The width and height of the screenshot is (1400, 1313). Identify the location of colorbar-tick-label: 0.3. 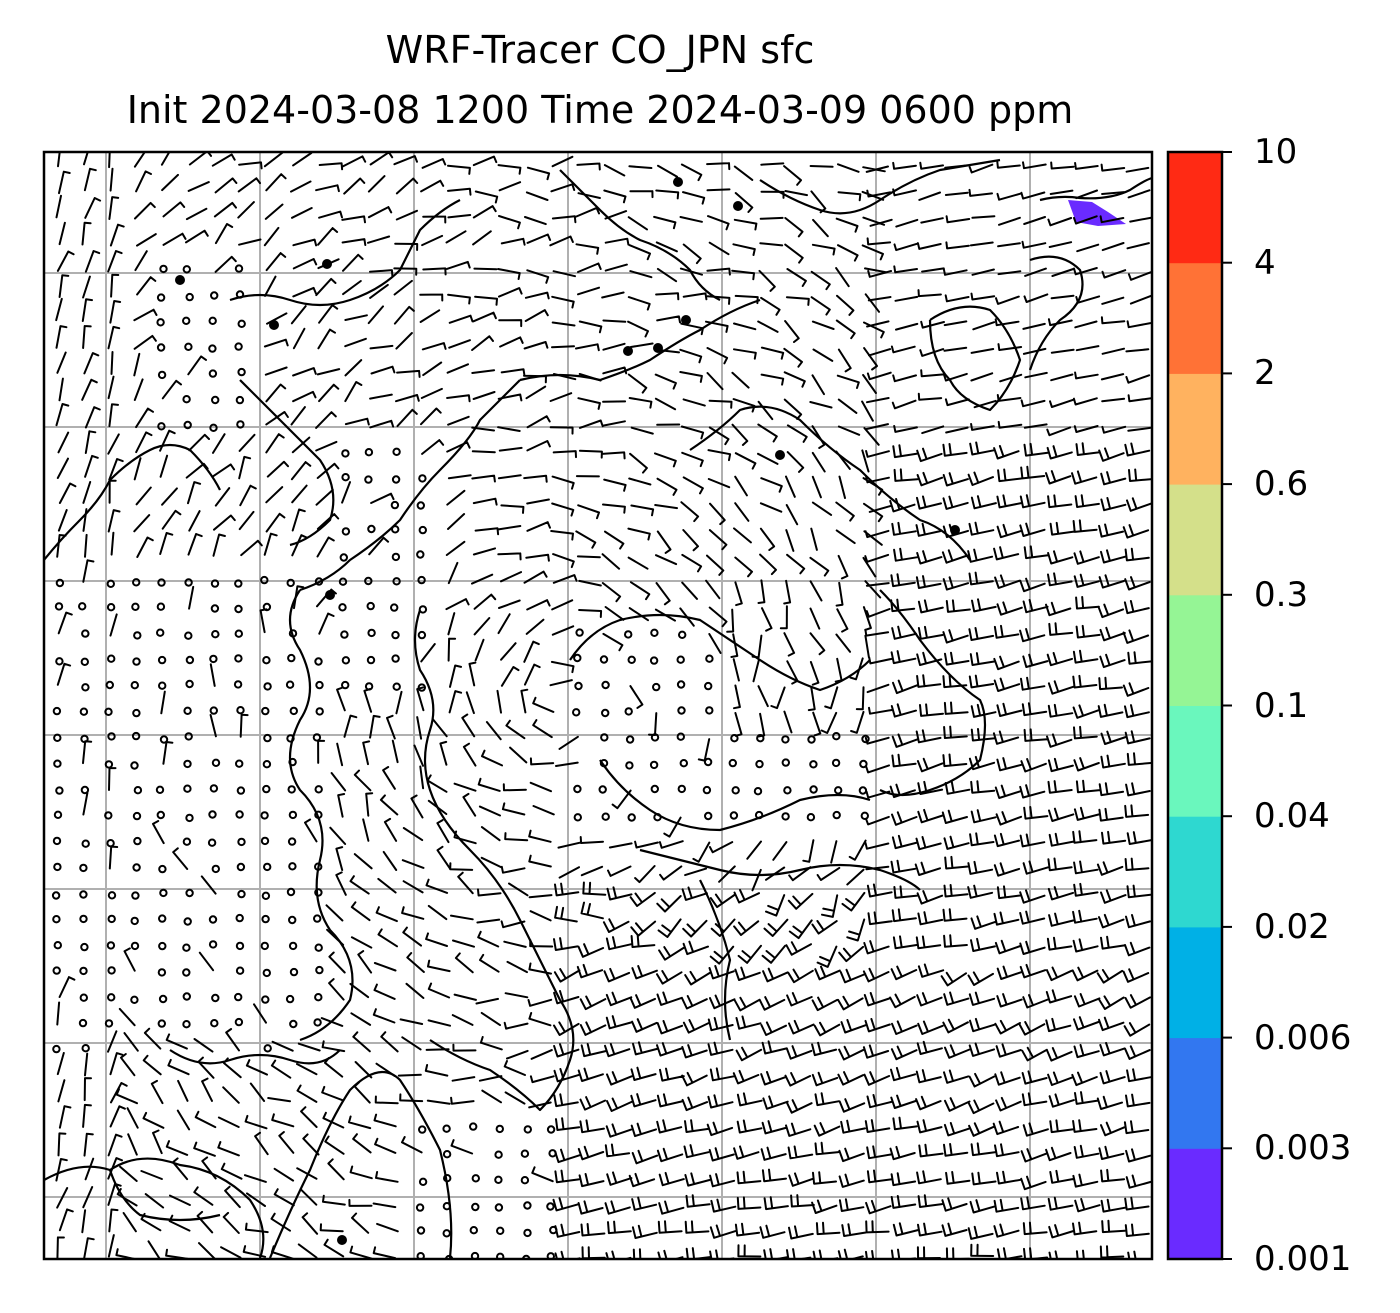
(1281, 594).